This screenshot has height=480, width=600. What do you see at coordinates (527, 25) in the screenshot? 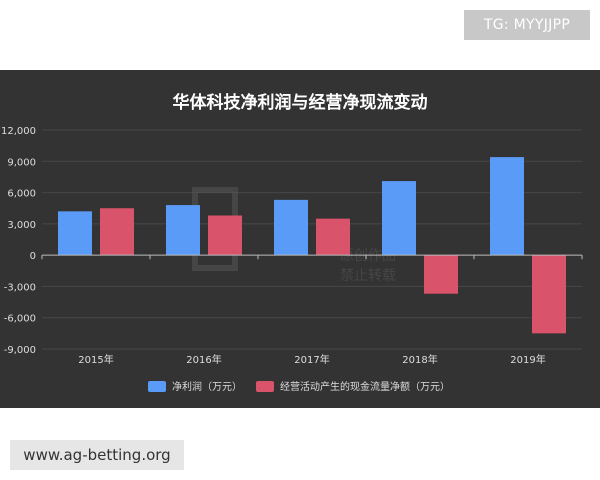
I see `top-watermark-tag: TG: MYYJJPP` at bounding box center [527, 25].